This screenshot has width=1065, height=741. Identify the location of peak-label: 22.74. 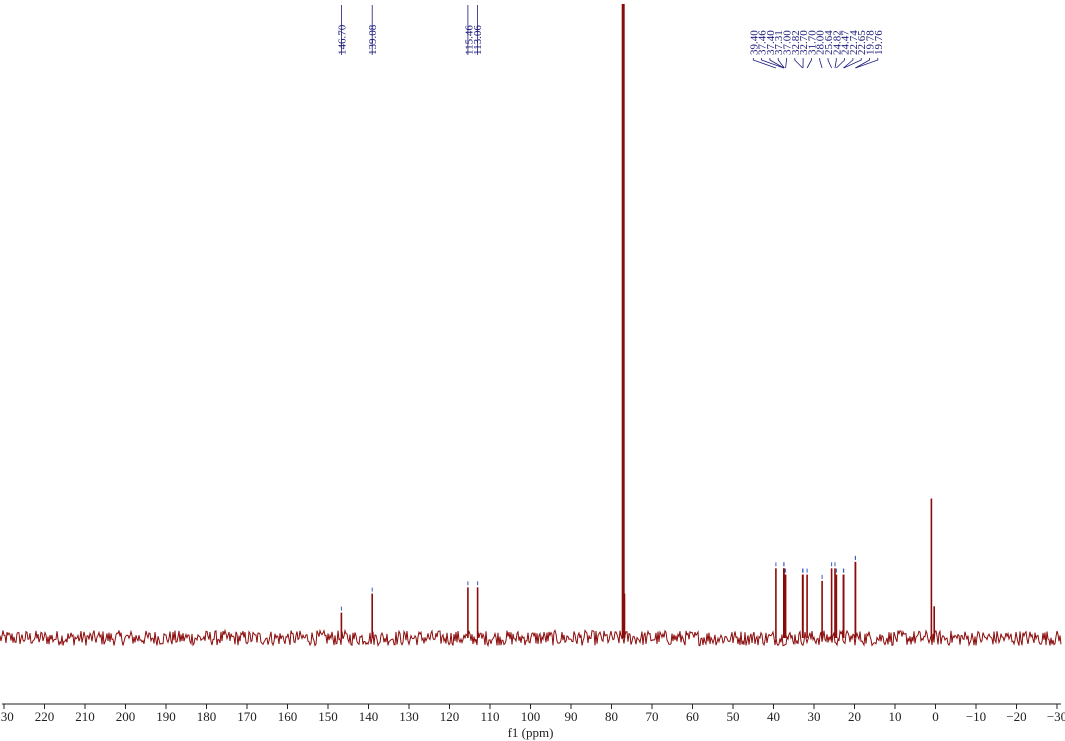
(854, 42).